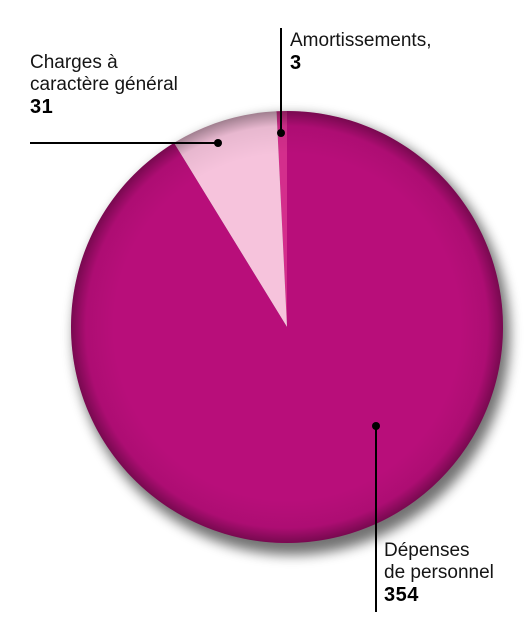  What do you see at coordinates (296, 63) in the screenshot?
I see `value-amort: 3` at bounding box center [296, 63].